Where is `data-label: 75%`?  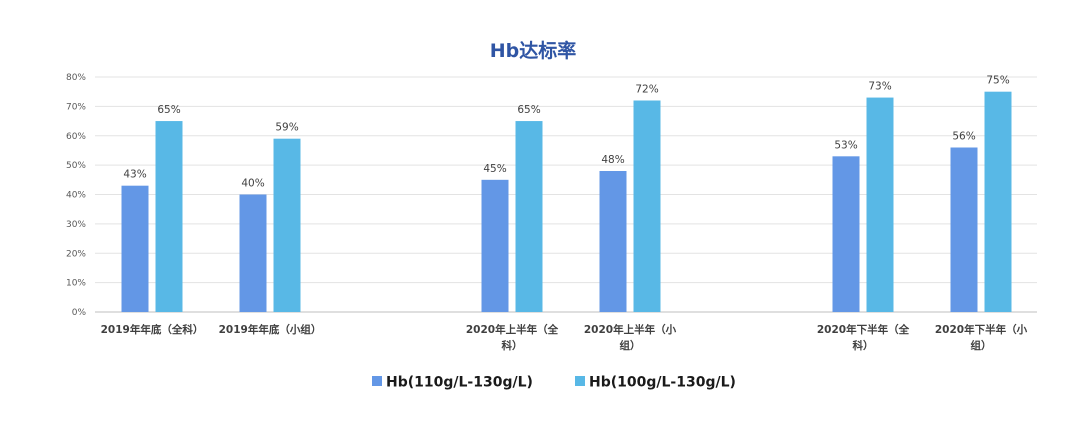 data-label: 75% is located at coordinates (997, 81).